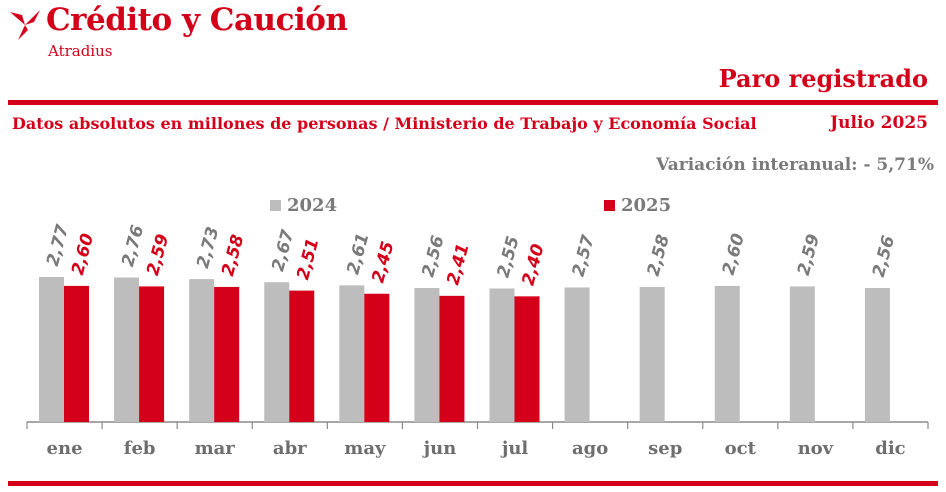  Describe the element at coordinates (215, 448) in the screenshot. I see `x-tick-label: mar` at that location.